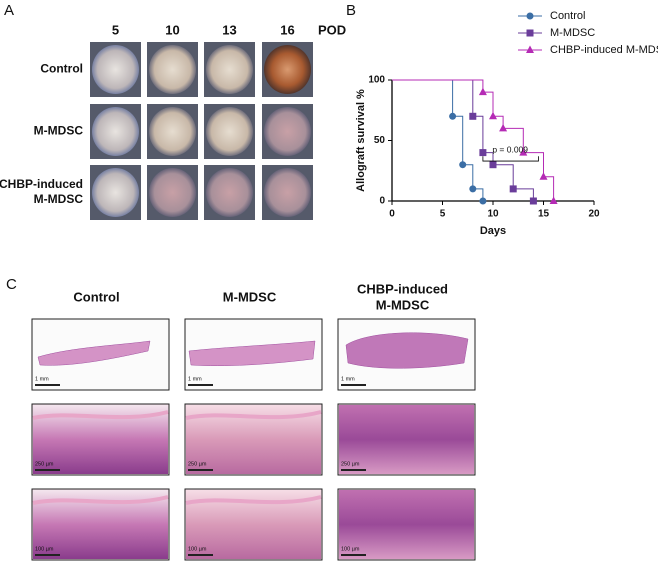 This screenshot has width=658, height=578. What do you see at coordinates (96, 296) in the screenshot?
I see `column-header: Control` at bounding box center [96, 296].